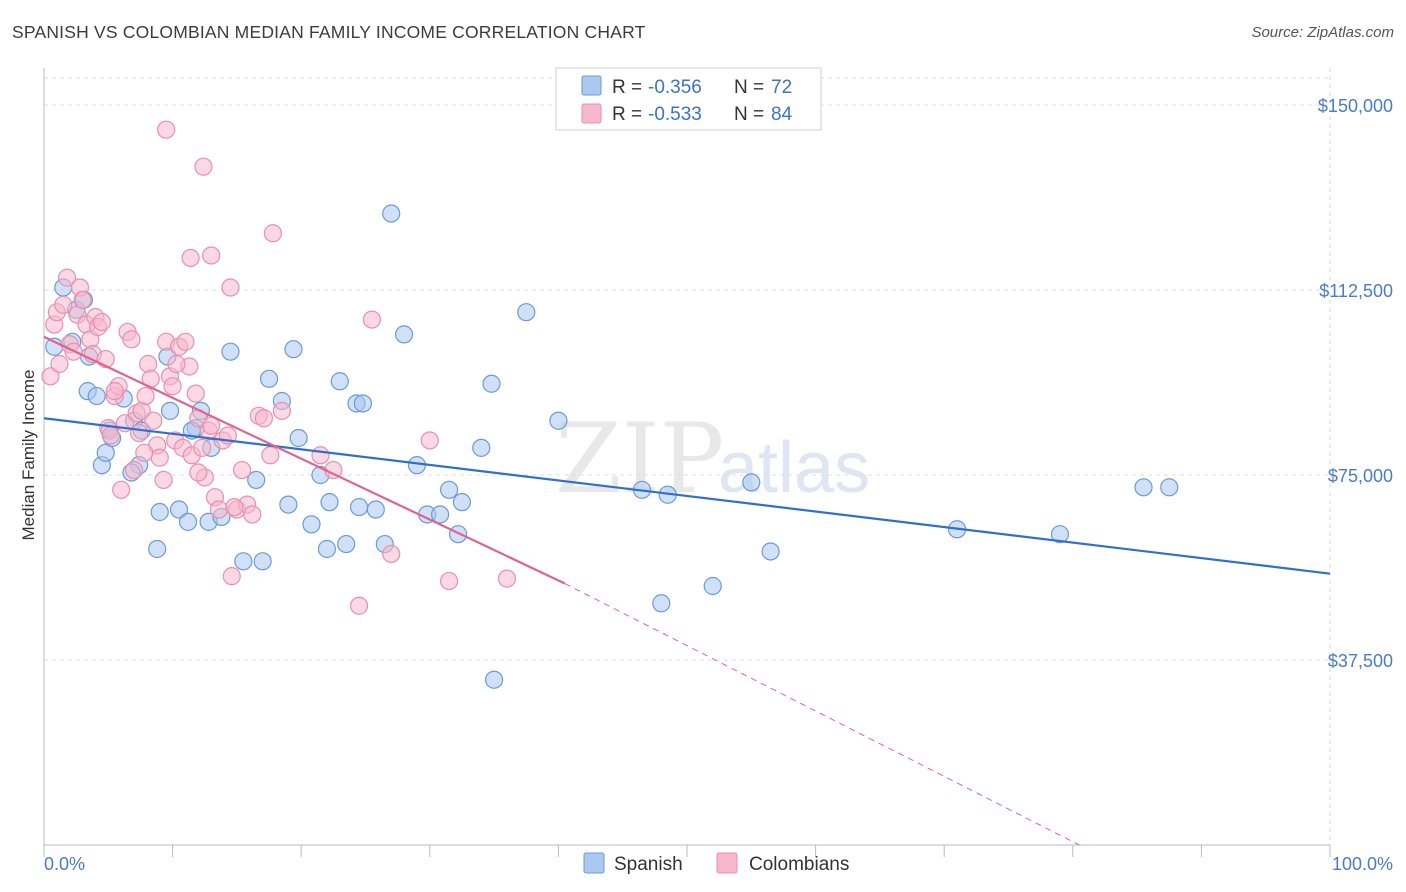 Image resolution: width=1406 pixels, height=892 pixels. Describe the element at coordinates (675, 87) in the screenshot. I see `legend-r-value-spanish: -0.356` at that location.